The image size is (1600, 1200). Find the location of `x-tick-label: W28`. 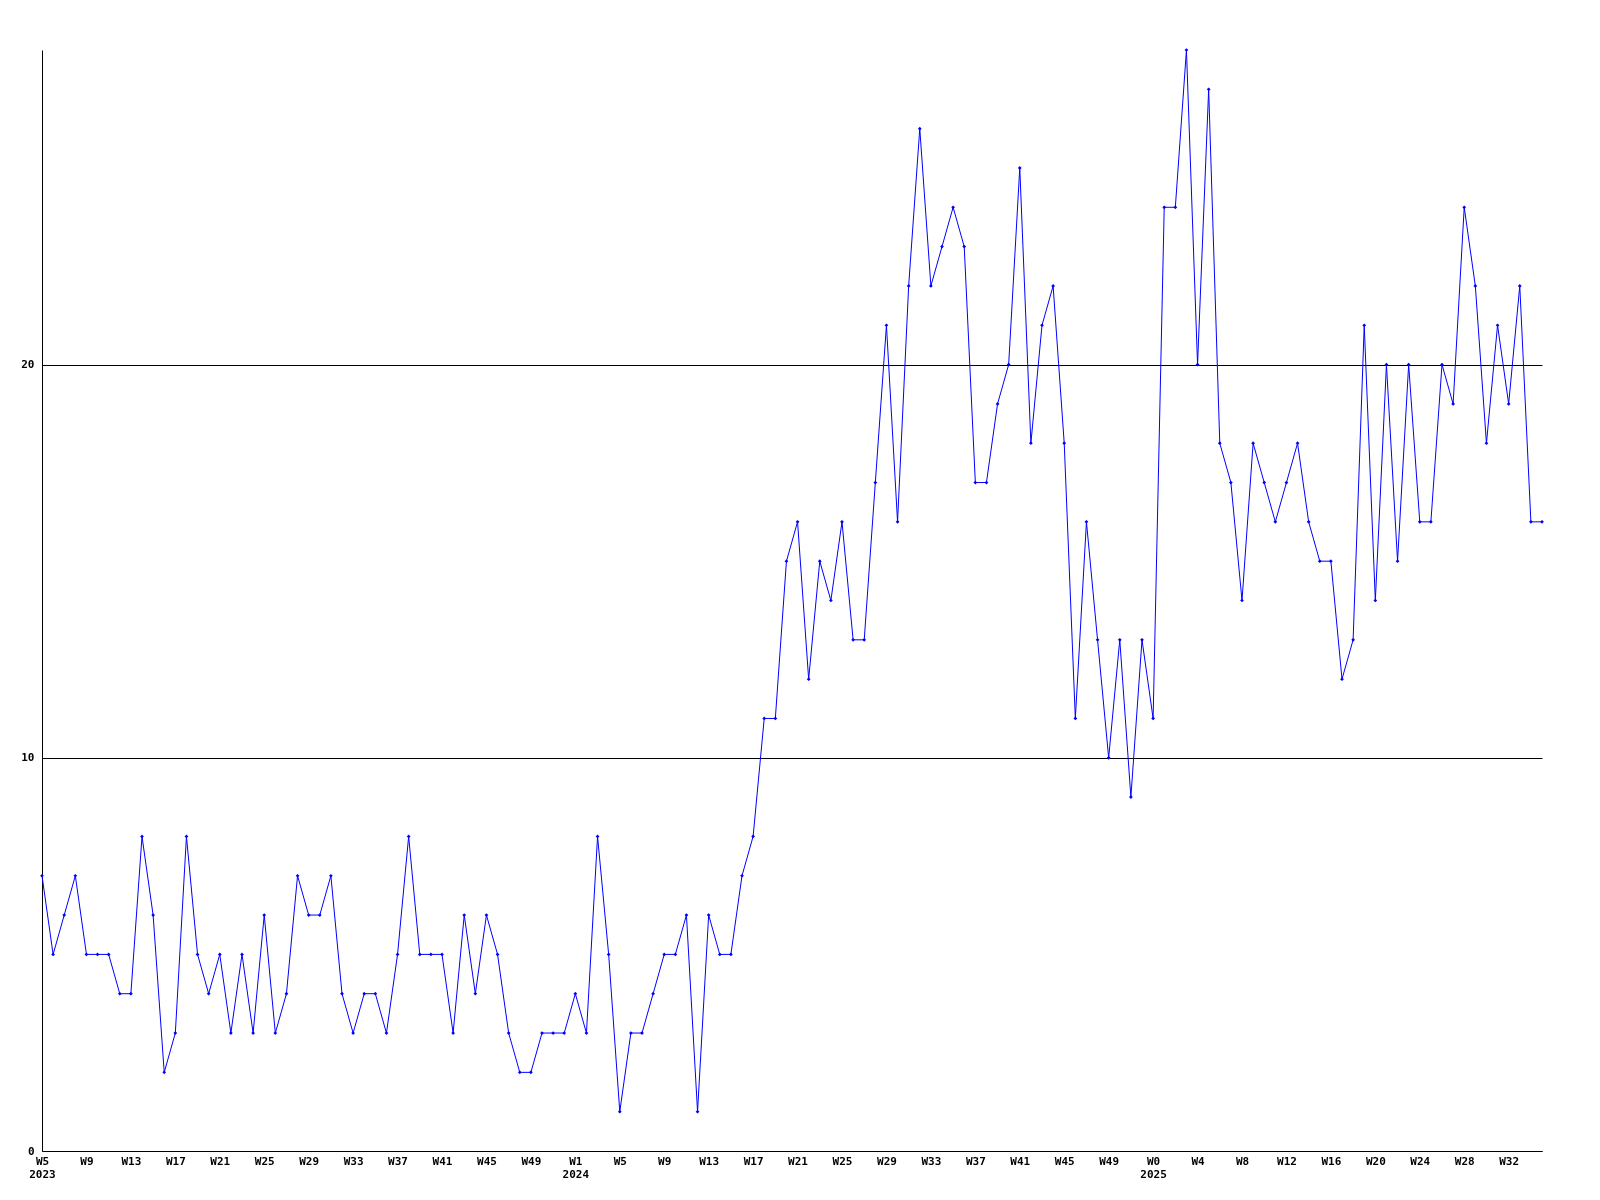

x-tick-label: W28 is located at coordinates (1464, 1161).